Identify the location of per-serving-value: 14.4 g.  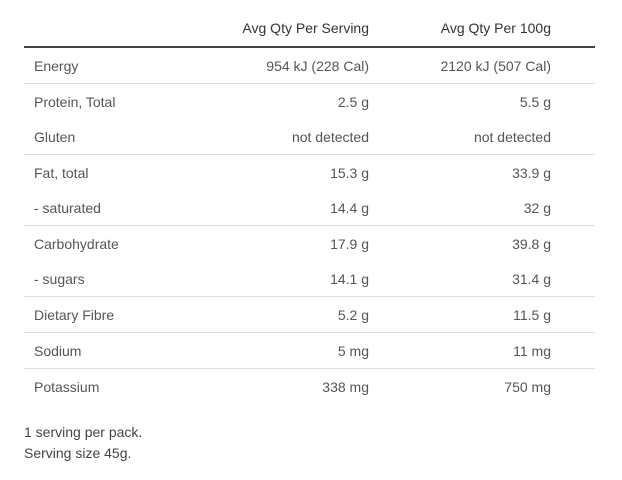
(349, 207).